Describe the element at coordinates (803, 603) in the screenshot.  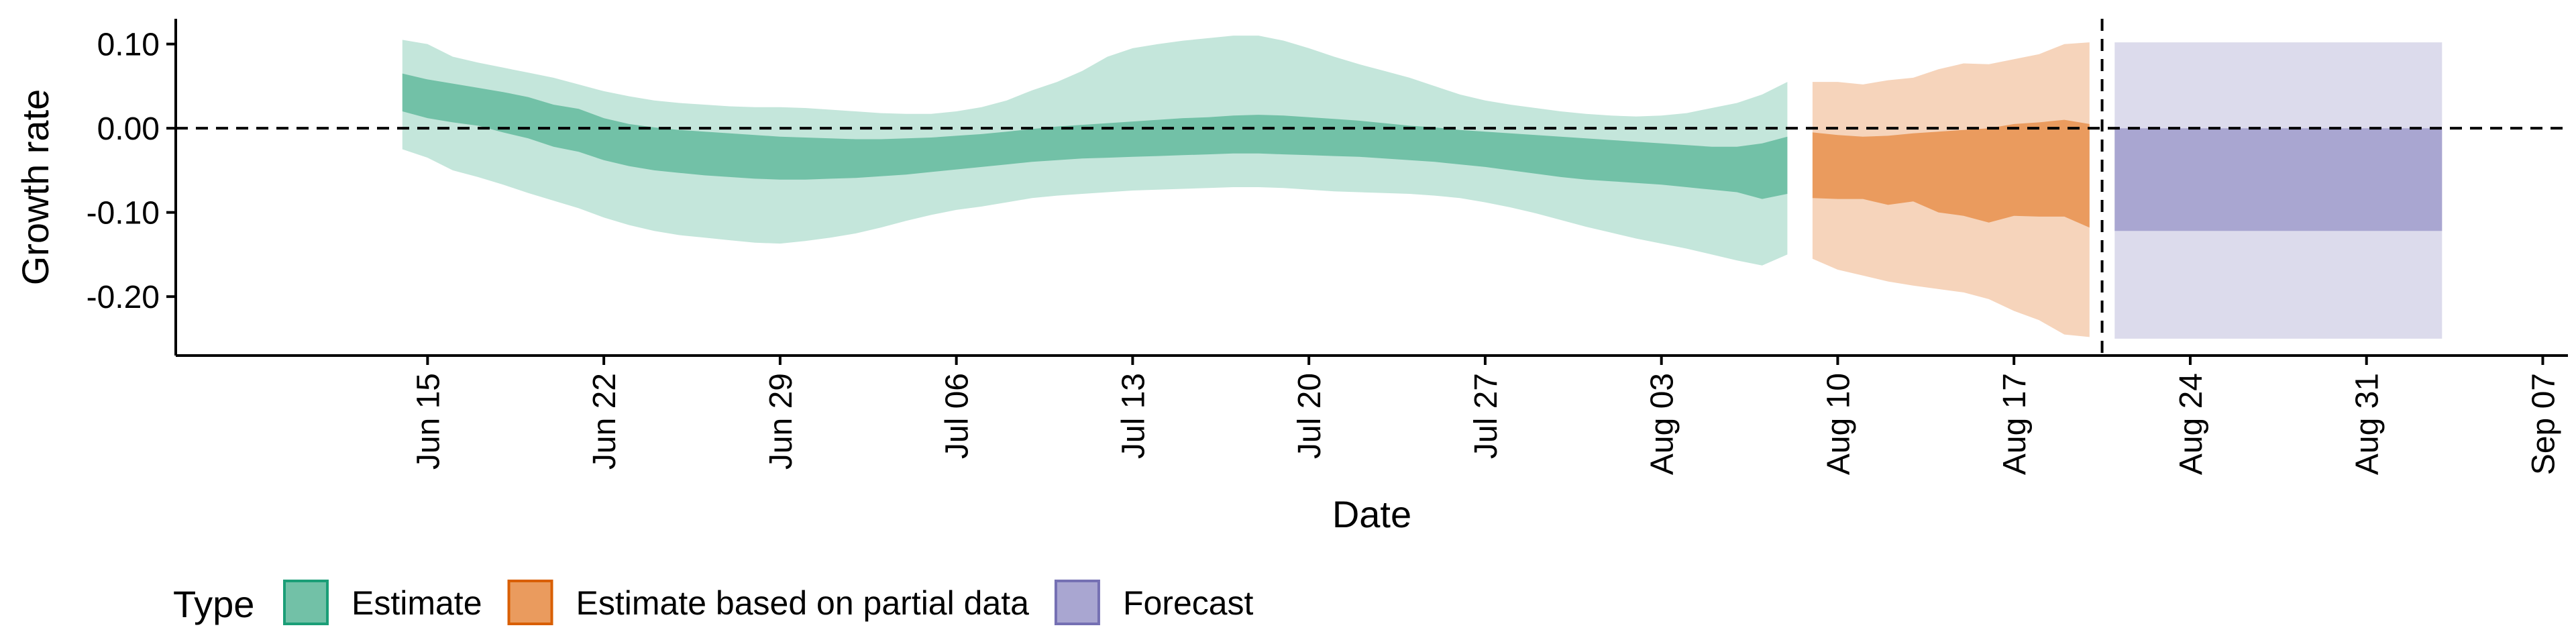
I see `legend-label: Estimate based on partial data` at that location.